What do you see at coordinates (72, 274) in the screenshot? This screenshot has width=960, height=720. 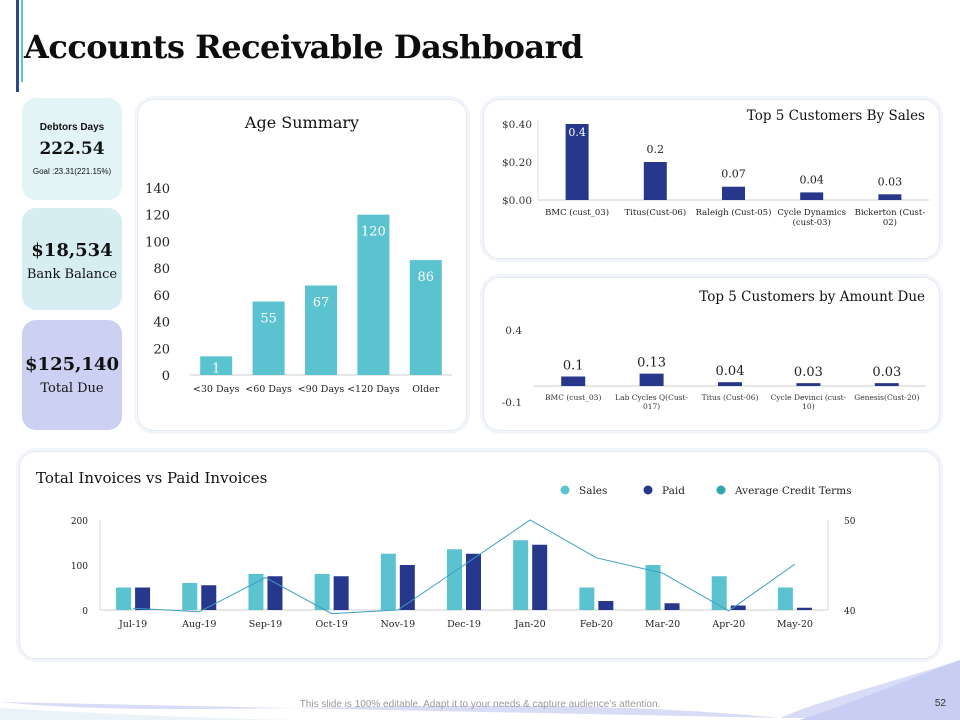 I see `bank-balance-label: Bank Balance` at bounding box center [72, 274].